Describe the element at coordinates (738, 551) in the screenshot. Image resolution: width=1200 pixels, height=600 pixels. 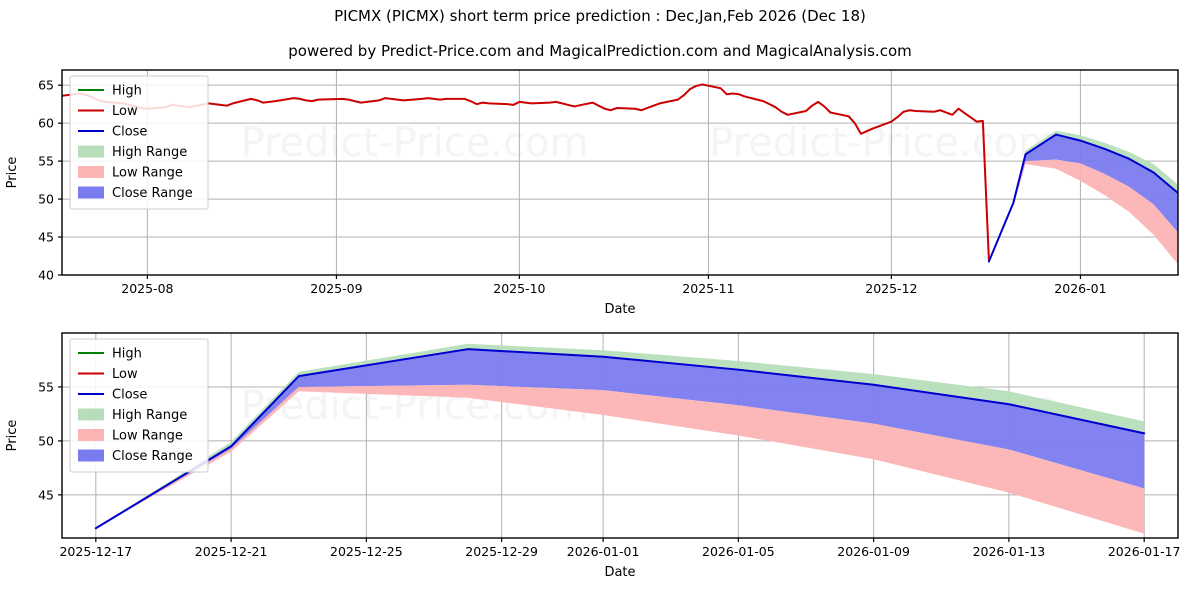
I see `x-tick-label: 2026-01-05` at that location.